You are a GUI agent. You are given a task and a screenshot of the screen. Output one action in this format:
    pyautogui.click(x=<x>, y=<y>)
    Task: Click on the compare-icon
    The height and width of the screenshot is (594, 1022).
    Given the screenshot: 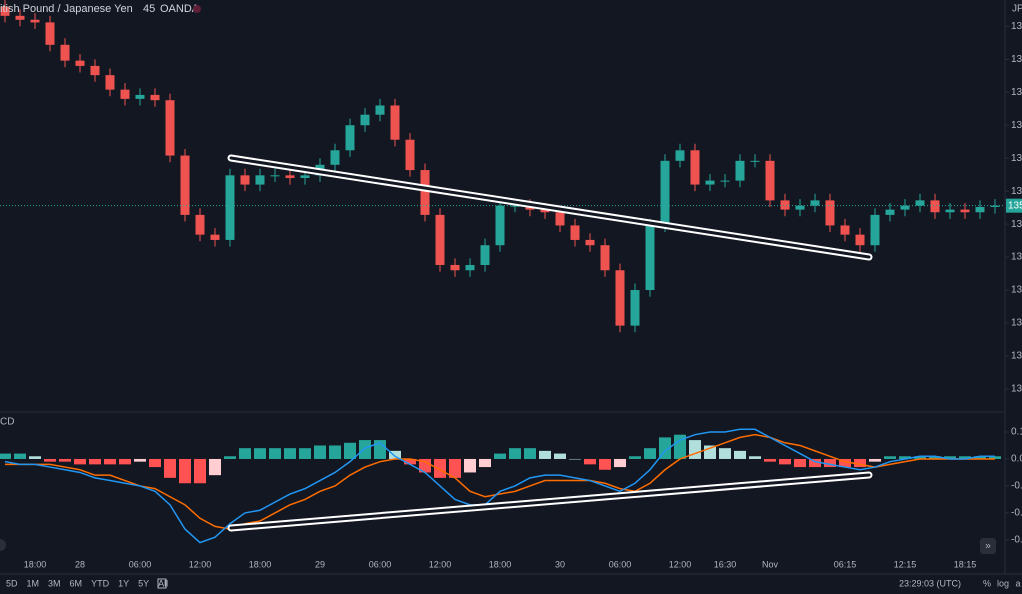 What is the action you would take?
    pyautogui.click(x=162, y=583)
    